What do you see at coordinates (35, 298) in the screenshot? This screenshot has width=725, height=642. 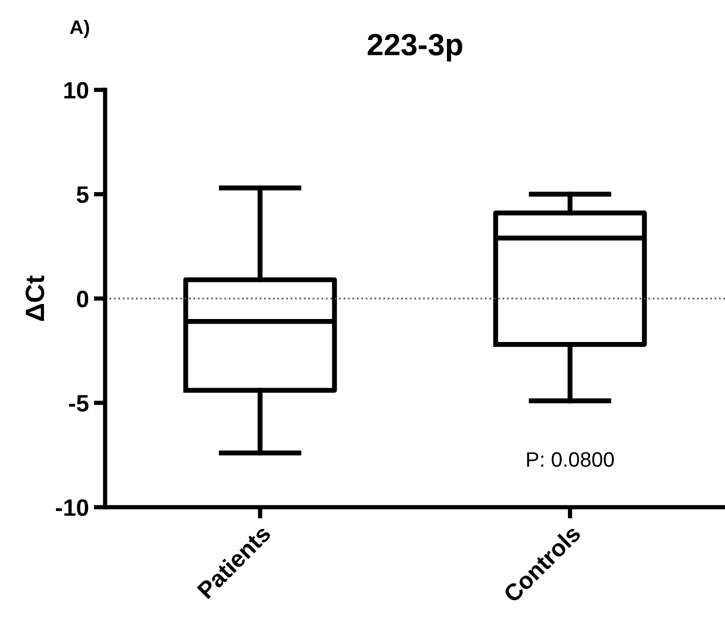 I see `y-axis-title: ΔCt` at bounding box center [35, 298].